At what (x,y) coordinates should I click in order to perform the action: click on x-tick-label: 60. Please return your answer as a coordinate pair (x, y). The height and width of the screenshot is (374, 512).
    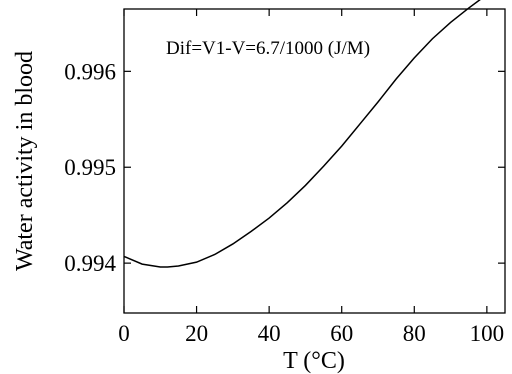
    Looking at the image, I should click on (341, 333).